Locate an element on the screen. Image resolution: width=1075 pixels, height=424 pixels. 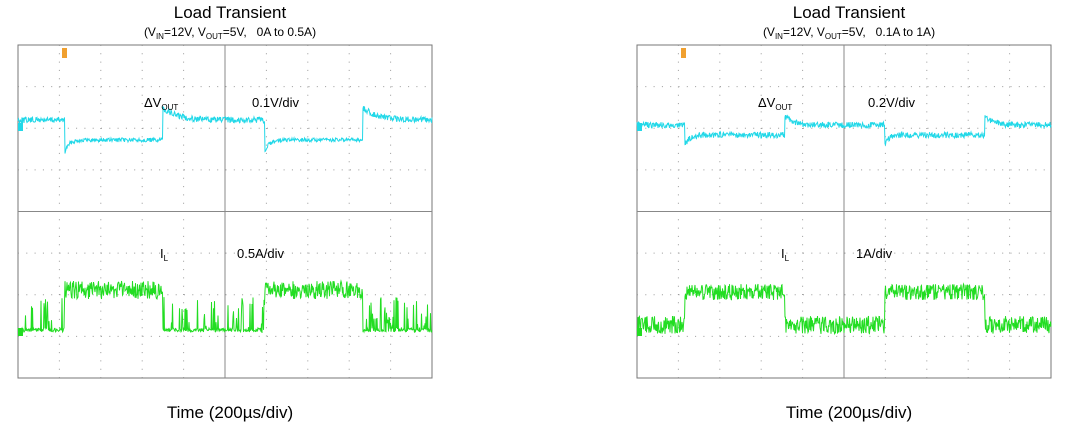
panel-subtitle: (VIN=12V, VOUT=5V, 0.1A to 1A) is located at coordinates (849, 33).